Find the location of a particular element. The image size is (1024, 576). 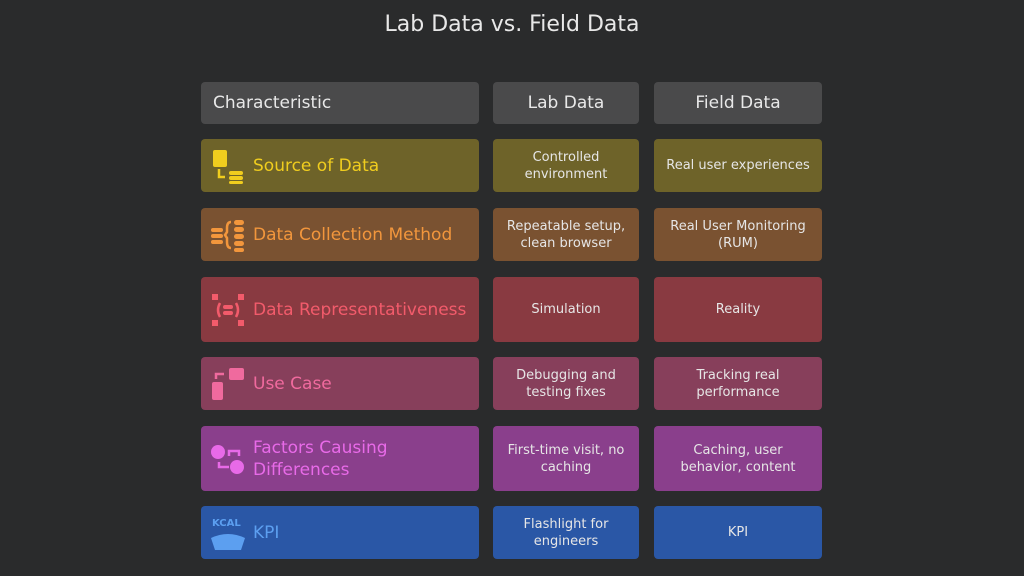

row-lab-data: Debugging and testing fixes is located at coordinates (566, 383).